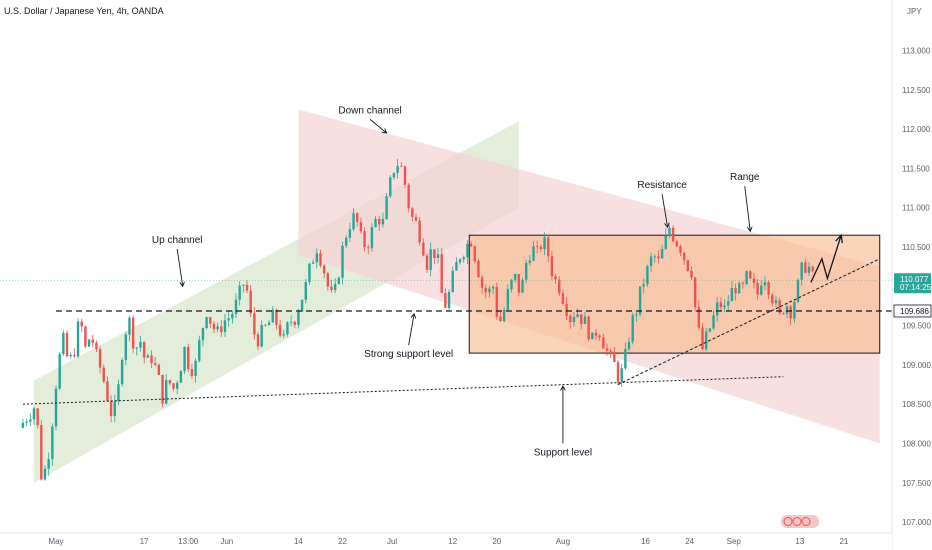 The image size is (932, 550). What do you see at coordinates (916, 90) in the screenshot?
I see `price-tick-label: 112.500` at bounding box center [916, 90].